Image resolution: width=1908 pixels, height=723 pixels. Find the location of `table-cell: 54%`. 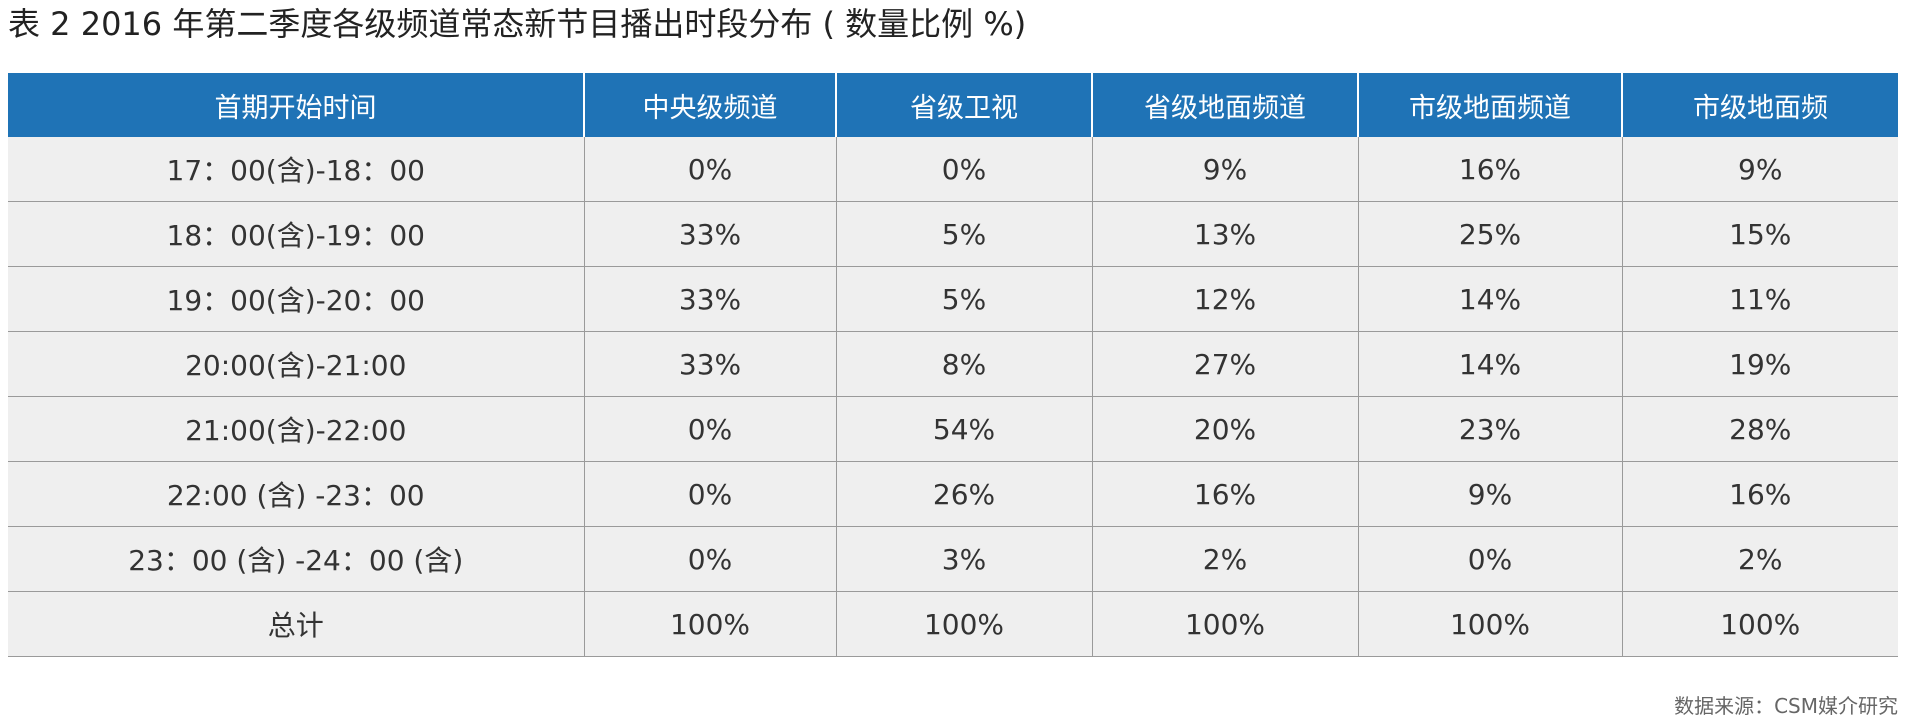

table-cell: 54% is located at coordinates (963, 429).